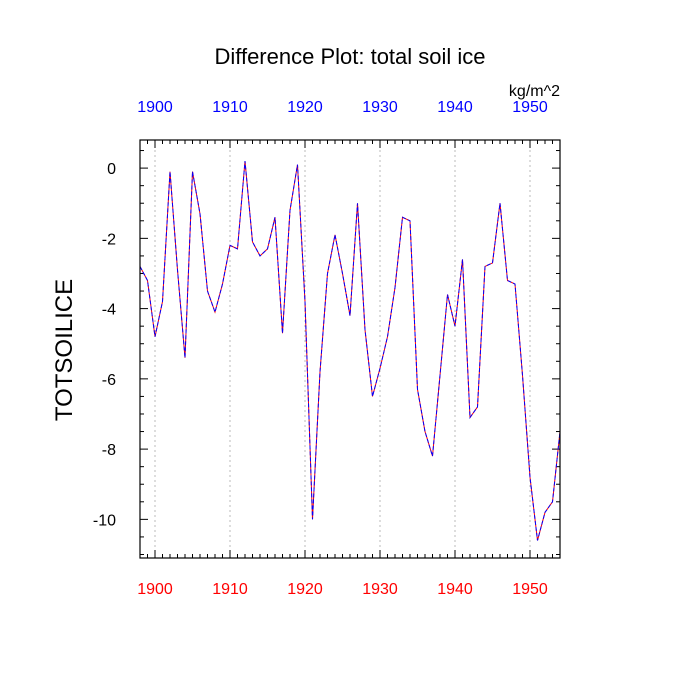  I want to click on x-tick-label-top: 1900, so click(155, 107).